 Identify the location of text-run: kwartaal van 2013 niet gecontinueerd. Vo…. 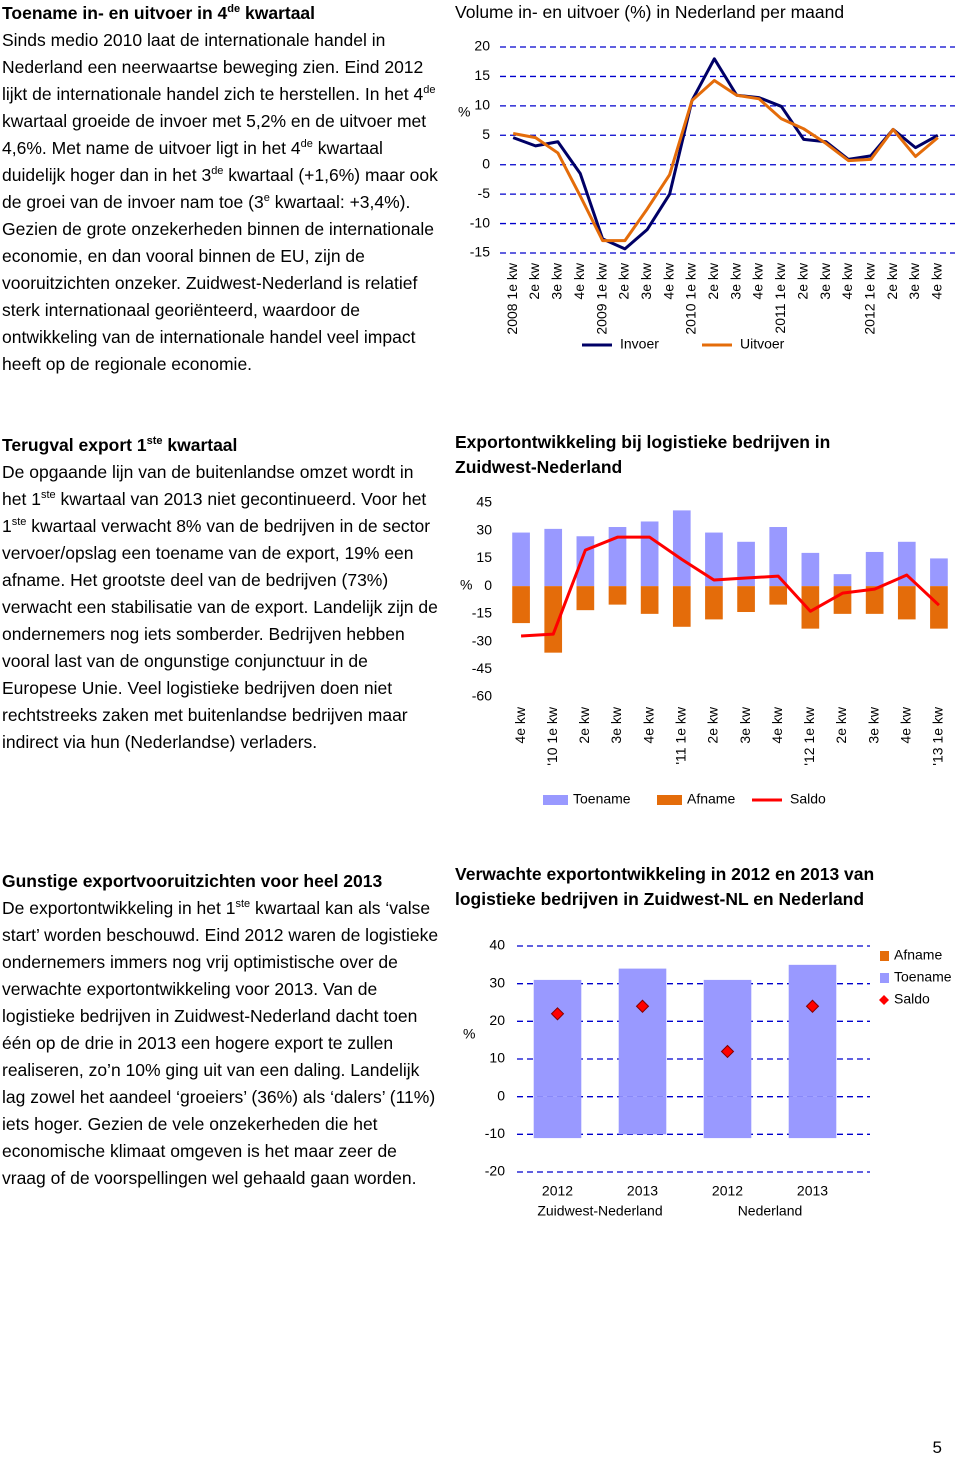
(214, 512).